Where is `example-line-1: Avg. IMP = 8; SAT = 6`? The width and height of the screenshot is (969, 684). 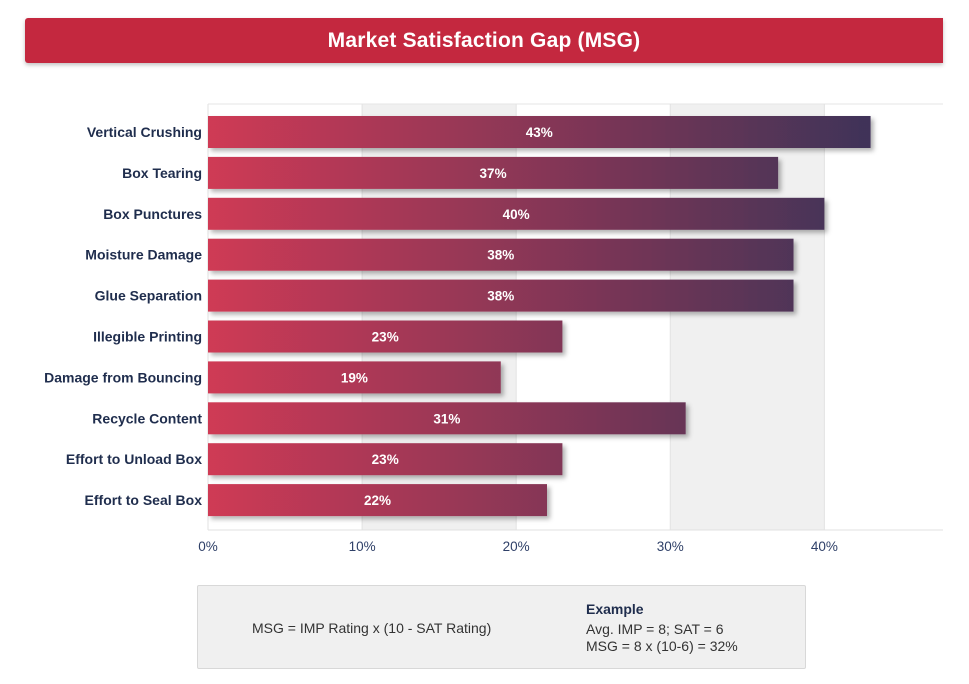 example-line-1: Avg. IMP = 8; SAT = 6 is located at coordinates (655, 629).